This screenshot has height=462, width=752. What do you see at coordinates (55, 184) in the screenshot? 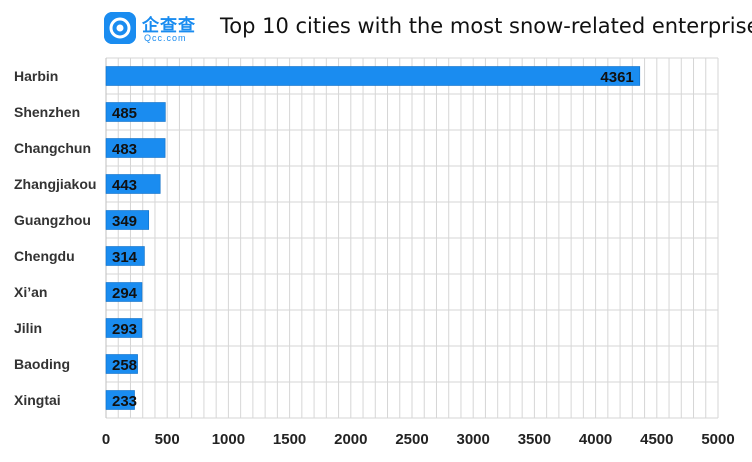
I see `category-label: Zhangjiakou` at bounding box center [55, 184].